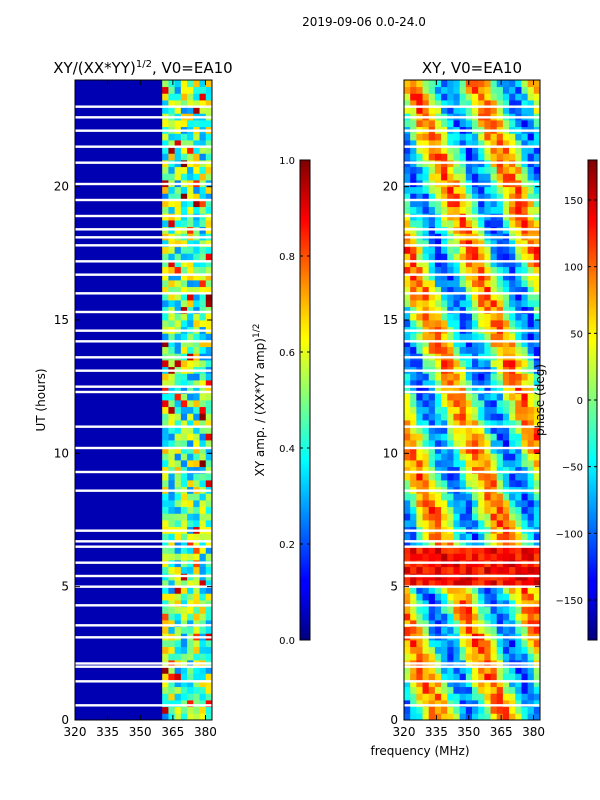 This screenshot has height=800, width=600. What do you see at coordinates (287, 449) in the screenshot?
I see `colorbar-tick-label: 0.4` at bounding box center [287, 449].